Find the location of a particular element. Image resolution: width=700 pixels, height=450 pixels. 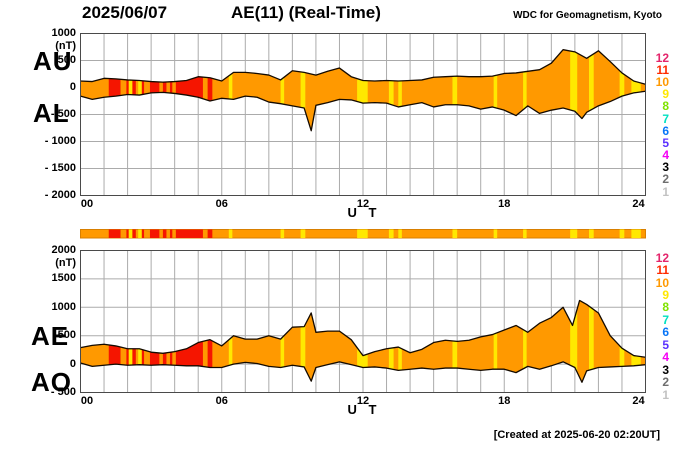

top-yaxis-unit: (nT) is located at coordinates (65, 46).